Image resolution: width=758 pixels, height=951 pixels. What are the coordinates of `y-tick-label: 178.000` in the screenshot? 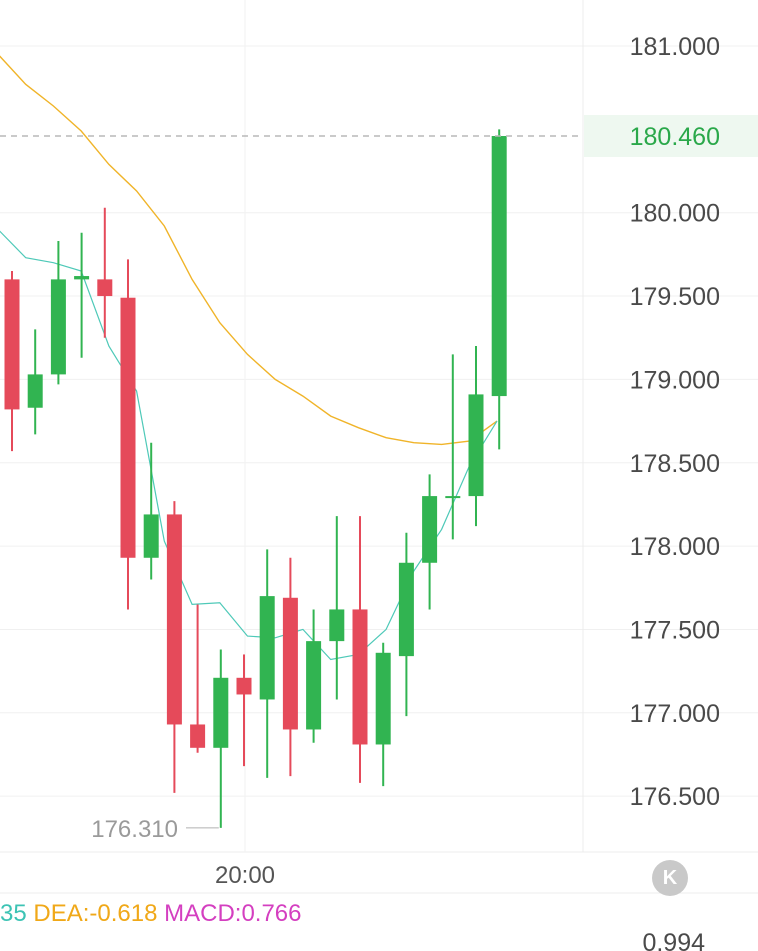 It's located at (675, 547).